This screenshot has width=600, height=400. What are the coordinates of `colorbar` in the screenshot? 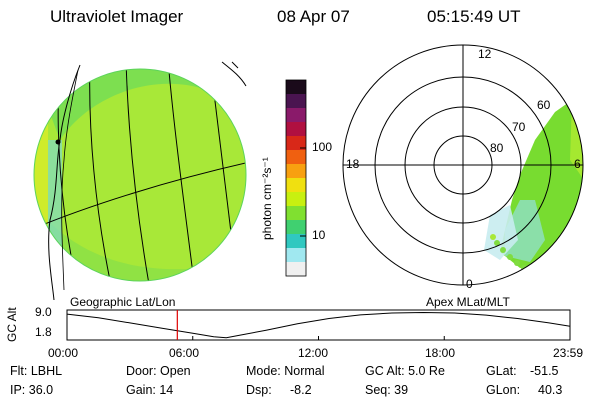 It's located at (296, 178).